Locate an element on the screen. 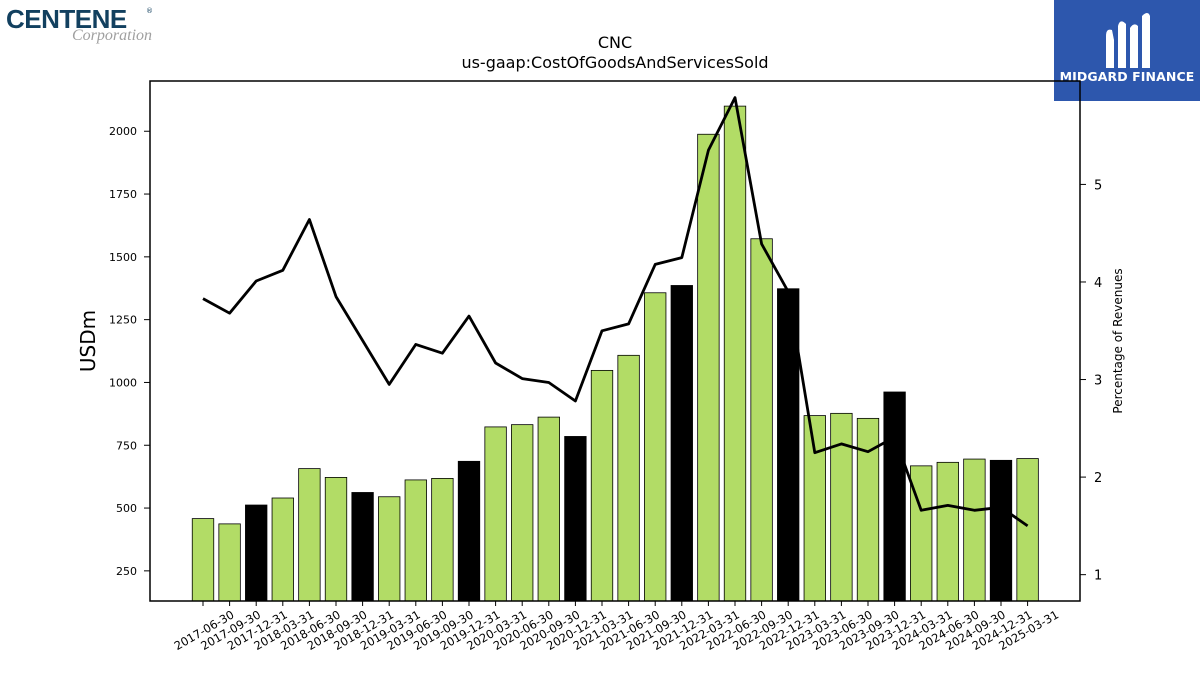 This screenshot has height=675, width=1200. y-tick-label: 1000 is located at coordinates (123, 382).